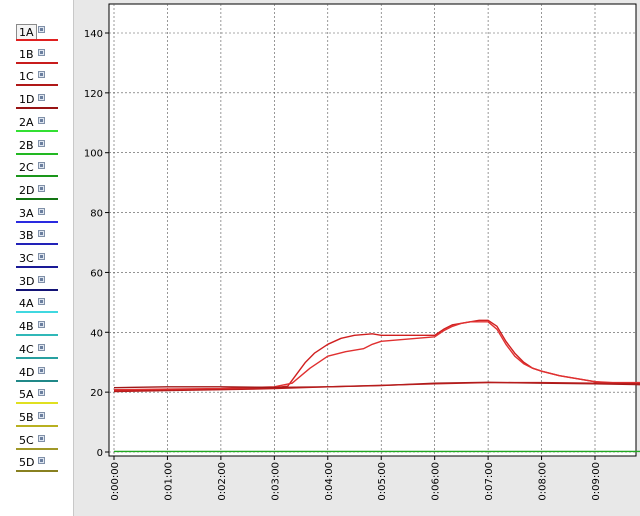 The image size is (640, 516). What do you see at coordinates (37, 464) in the screenshot?
I see `legend-item-5d: 5D` at bounding box center [37, 464].